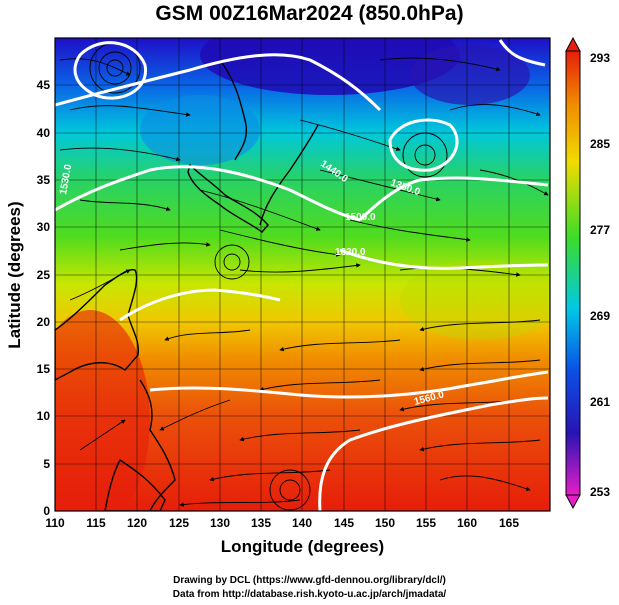 The height and width of the screenshot is (605, 619). Describe the element at coordinates (44, 369) in the screenshot. I see `y-tick: 15` at that location.